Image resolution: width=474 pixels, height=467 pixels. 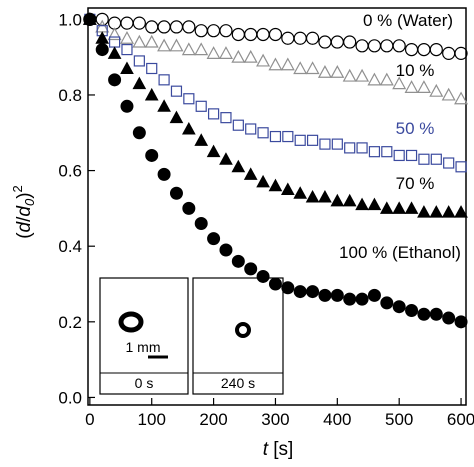 What do you see at coordinates (415, 128) in the screenshot?
I see `series-label: 50 %` at bounding box center [415, 128].